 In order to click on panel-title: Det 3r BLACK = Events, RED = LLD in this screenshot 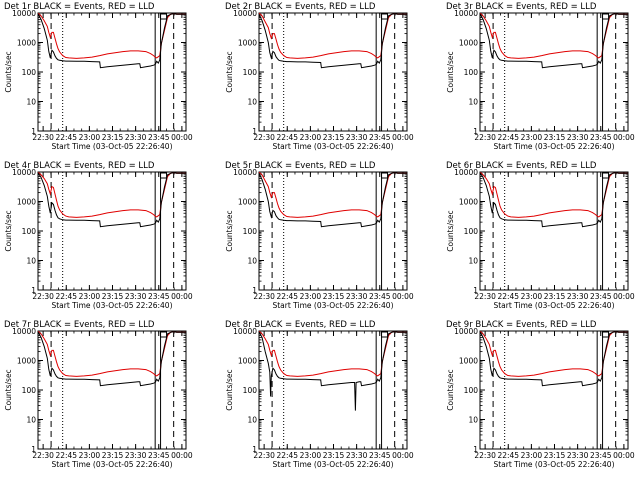, I will do `click(521, 7)`.